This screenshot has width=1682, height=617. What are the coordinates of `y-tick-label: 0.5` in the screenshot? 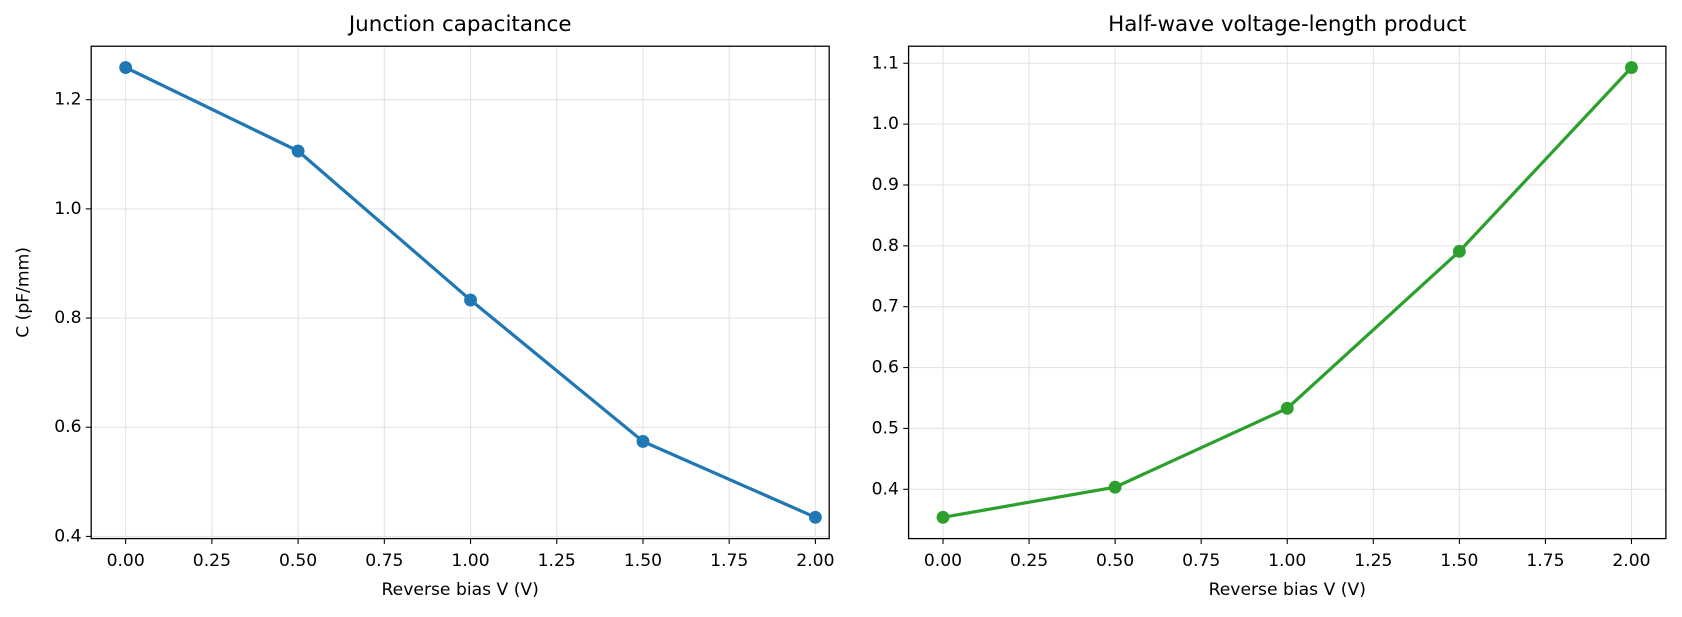 It's located at (885, 428).